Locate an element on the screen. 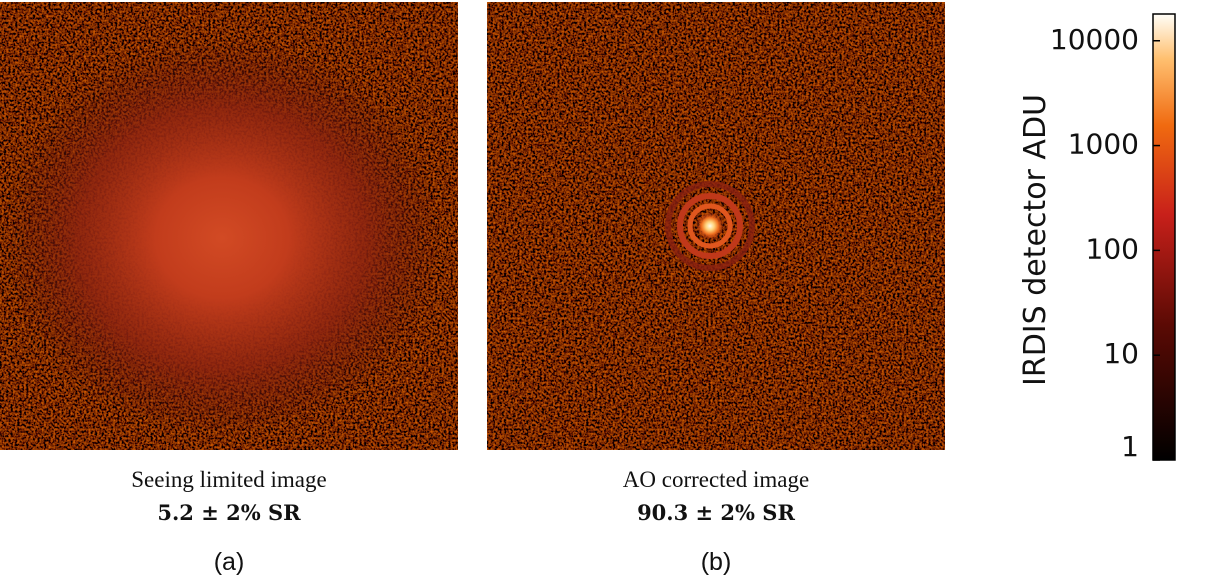  colorbar: IRDIS detector ADU is located at coordinates (1097, 237).